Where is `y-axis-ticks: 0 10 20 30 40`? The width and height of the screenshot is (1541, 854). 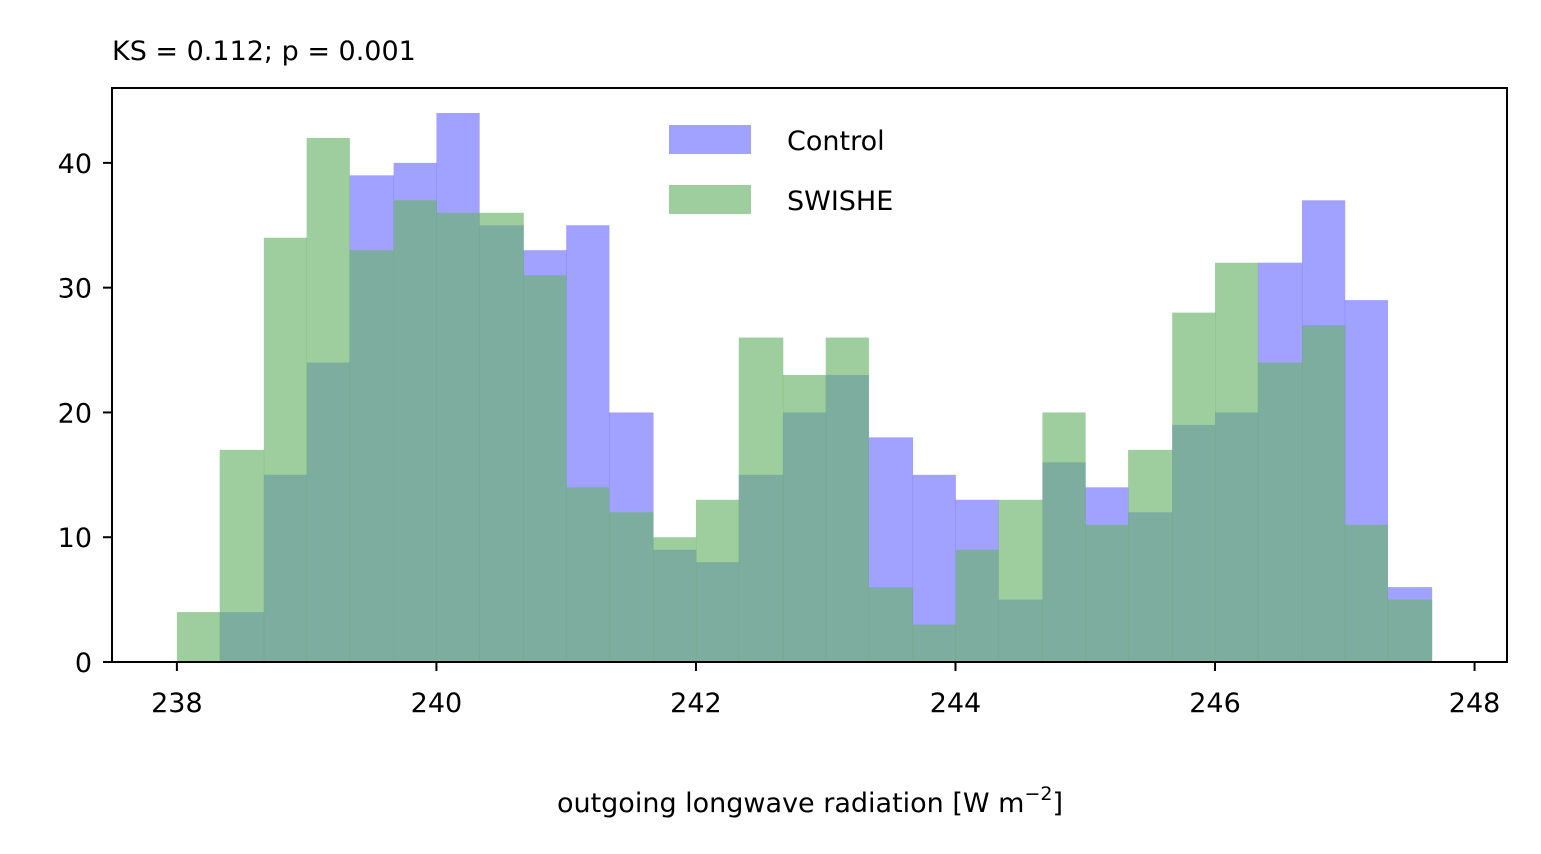 y-axis-ticks: 0 10 20 30 40 is located at coordinates (85, 414).